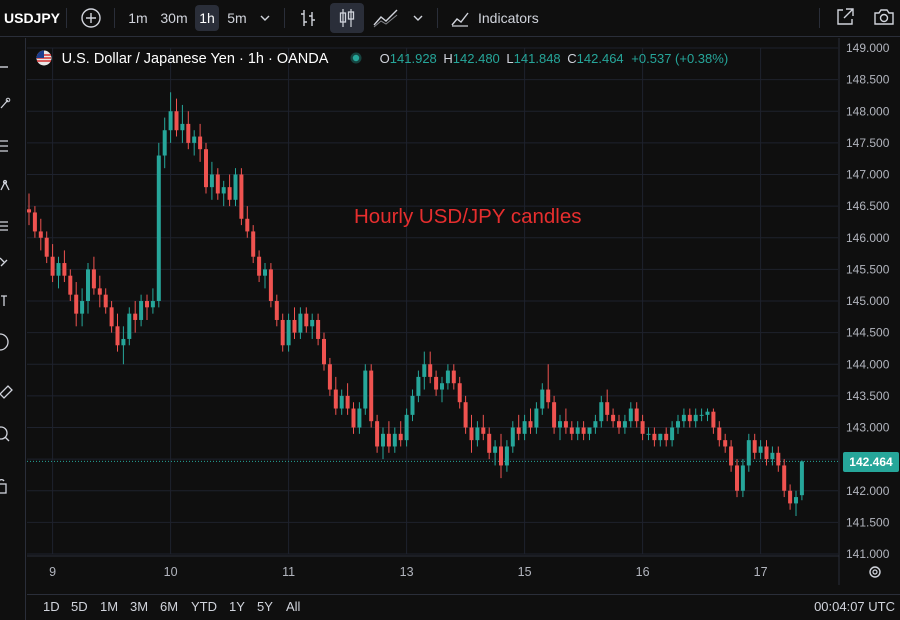  I want to click on utc-clock: 00:04:07 UTC, so click(854, 606).